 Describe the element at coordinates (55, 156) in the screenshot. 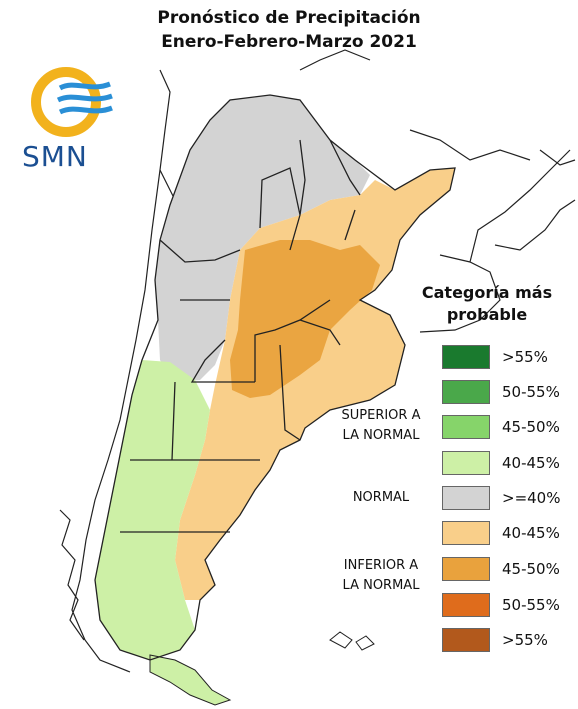

I see `logo-text: SMN` at that location.